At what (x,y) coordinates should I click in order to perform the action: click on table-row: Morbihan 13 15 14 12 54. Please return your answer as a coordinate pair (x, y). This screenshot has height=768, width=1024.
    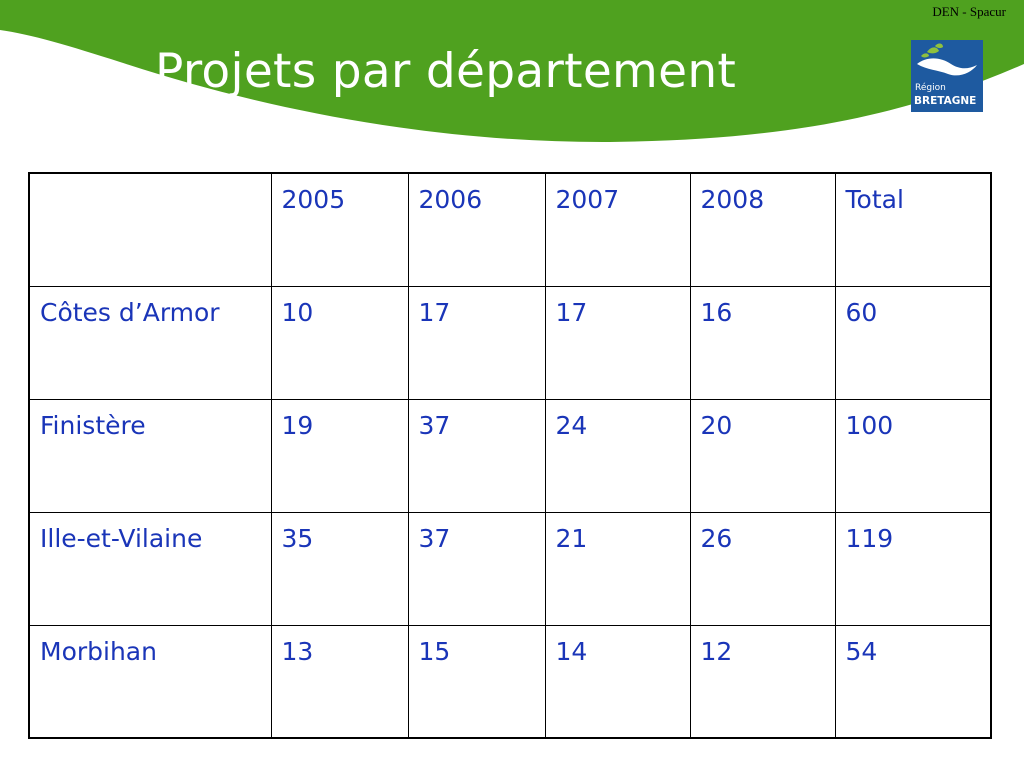
    Looking at the image, I should click on (510, 681).